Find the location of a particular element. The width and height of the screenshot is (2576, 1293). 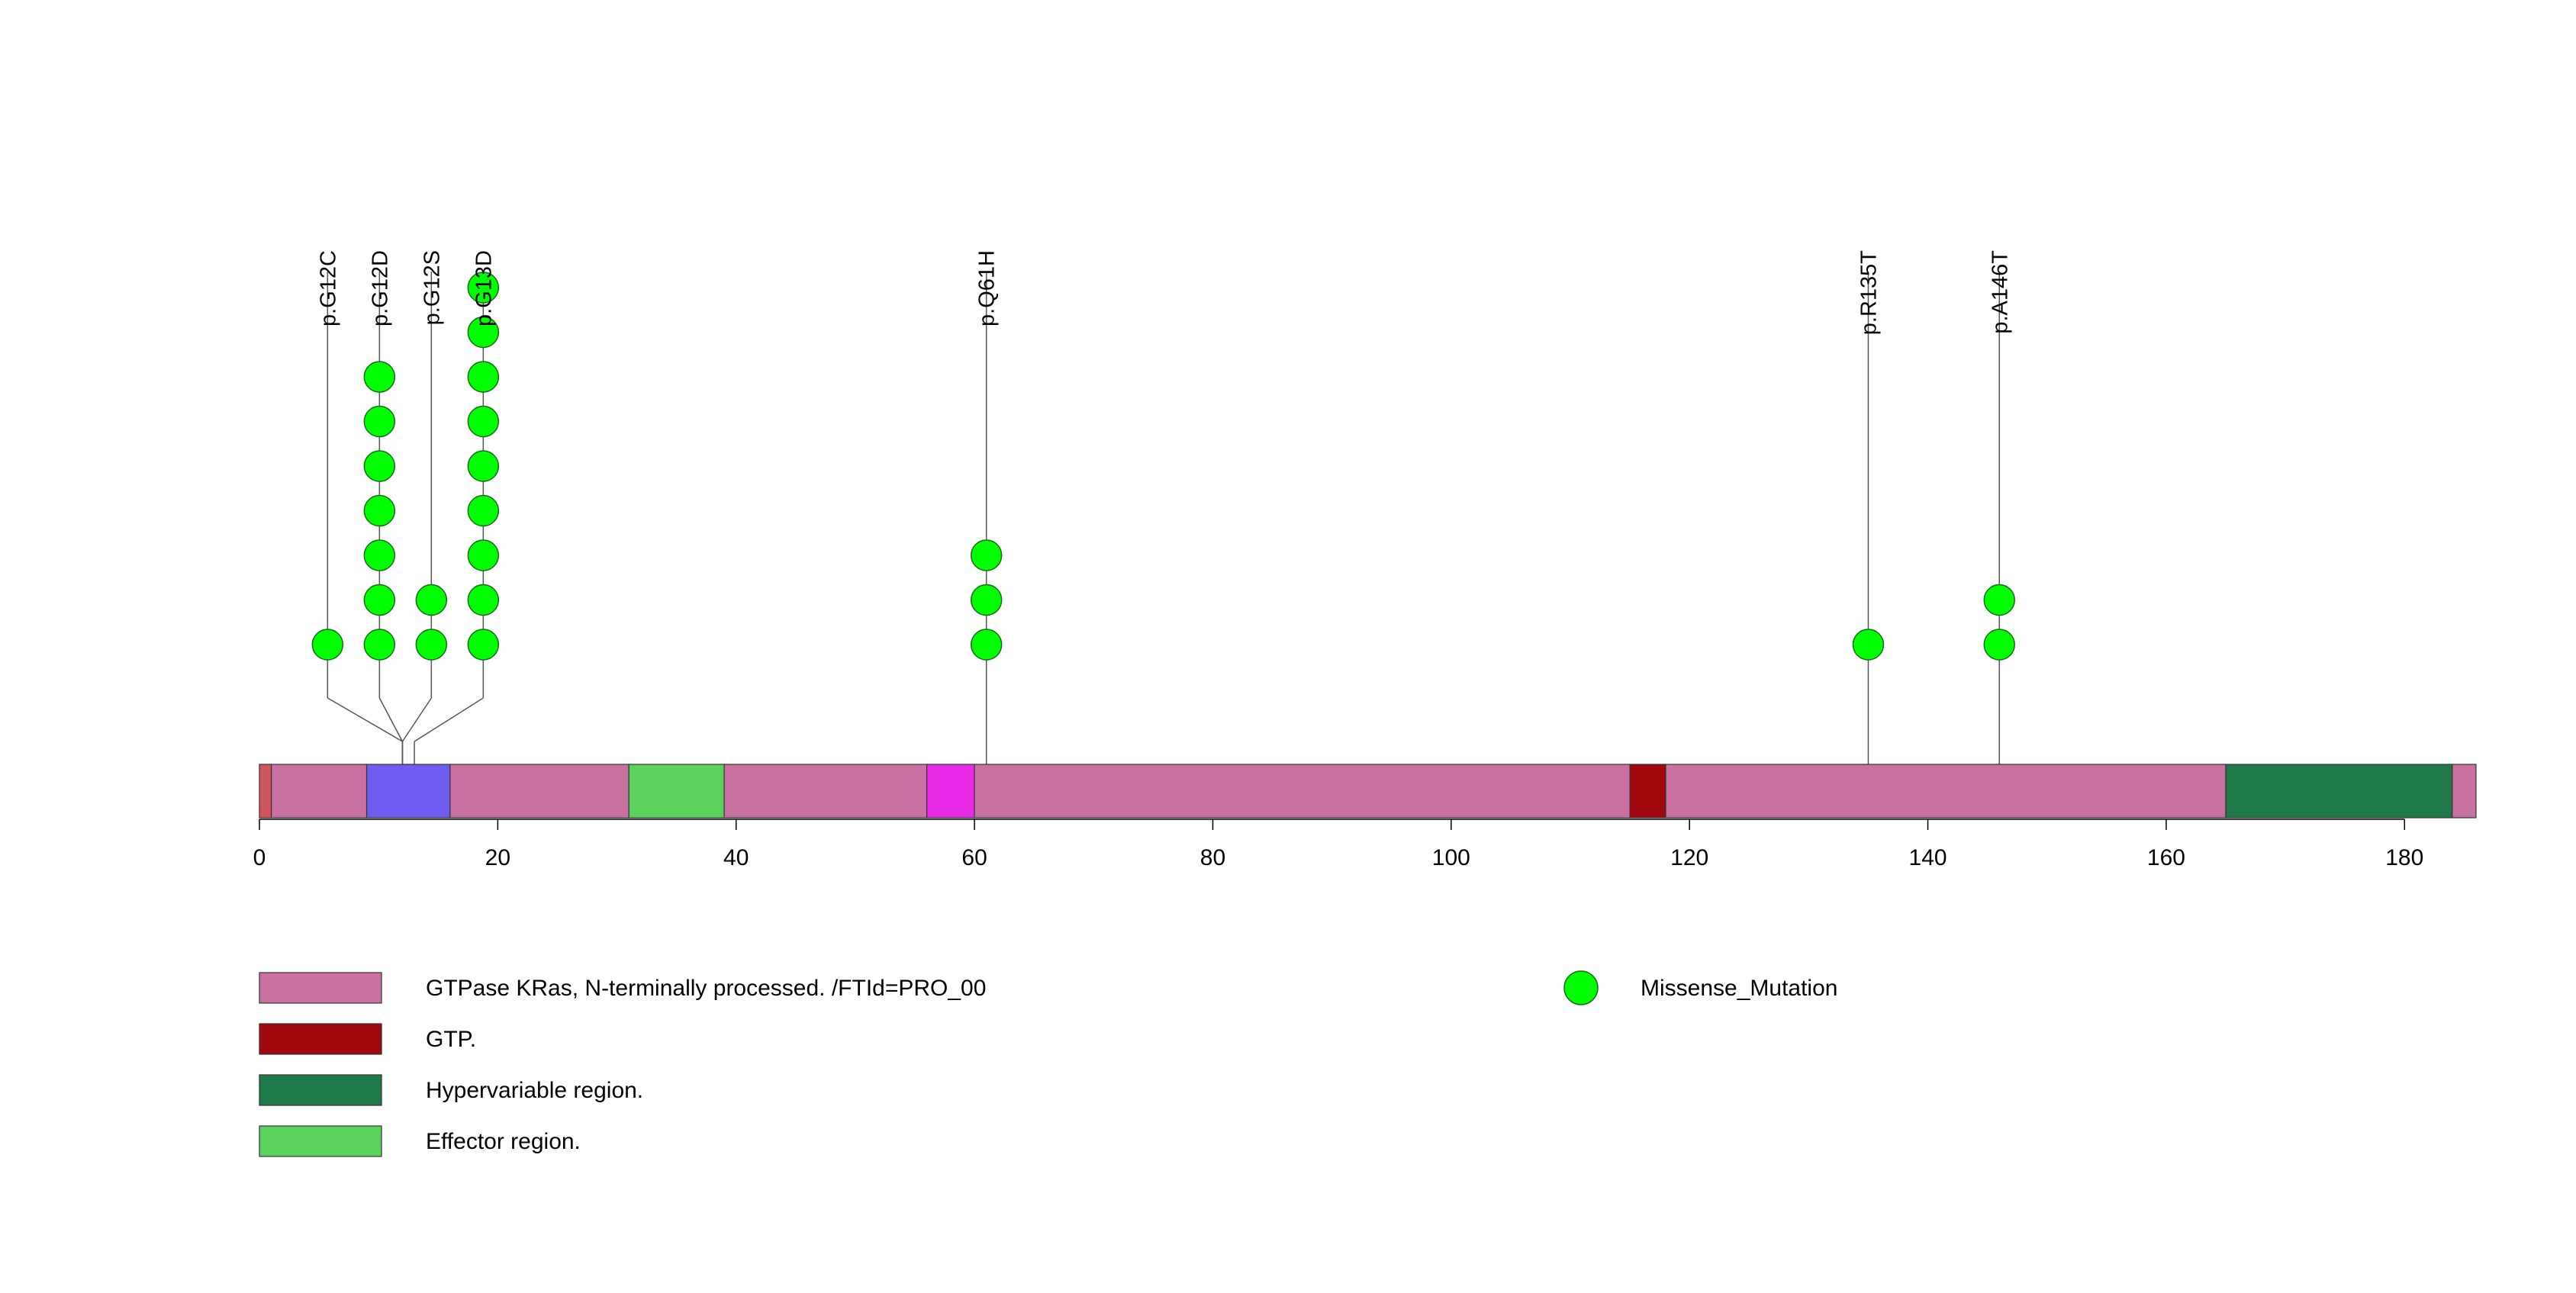

legend-label: Effector region. is located at coordinates (503, 1141).